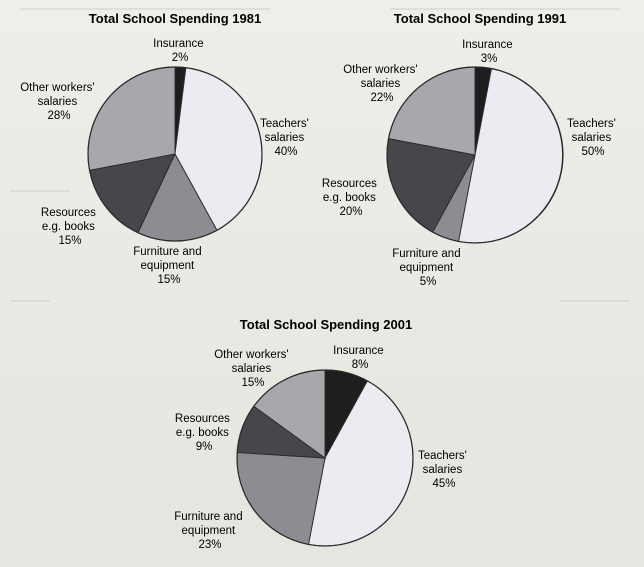  Describe the element at coordinates (180, 51) in the screenshot. I see `slice-label-insurance: Insurance 2%` at that location.